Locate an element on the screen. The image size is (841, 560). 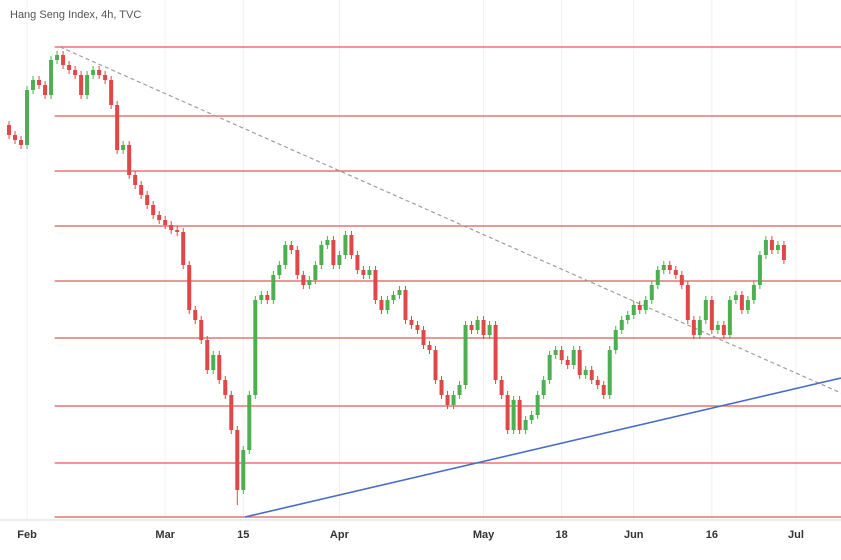
x-tick-label: May is located at coordinates (484, 535).